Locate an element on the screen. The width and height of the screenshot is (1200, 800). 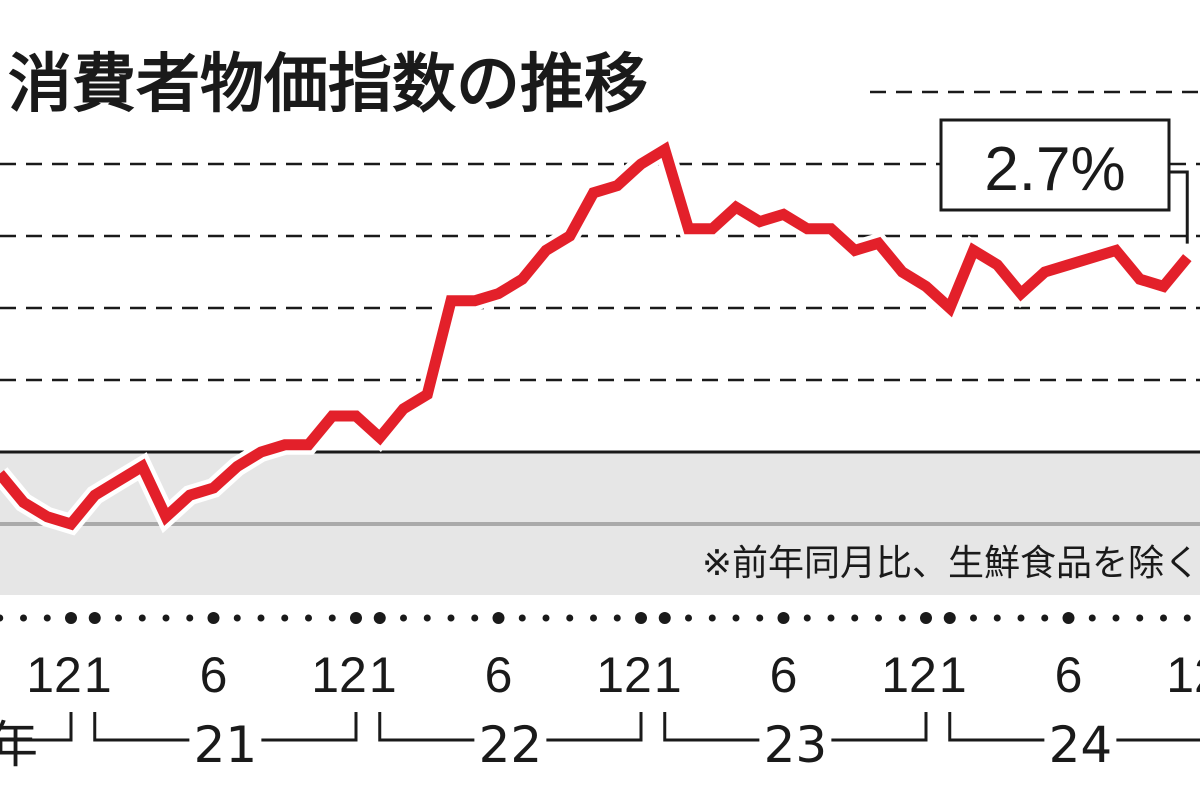
year-label: 22 is located at coordinates (511, 745).